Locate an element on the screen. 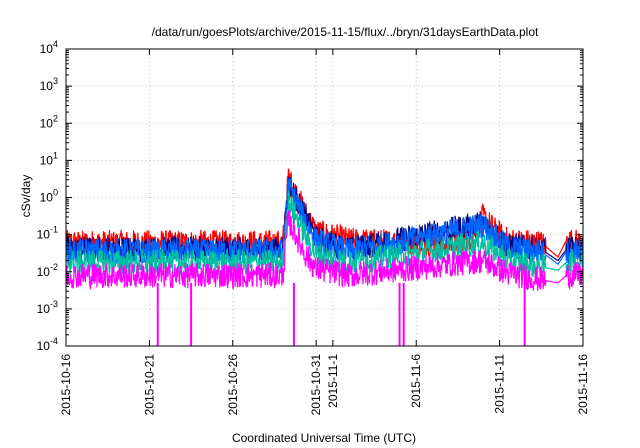  y-tick-label: 10⁴ is located at coordinates (49, 47).